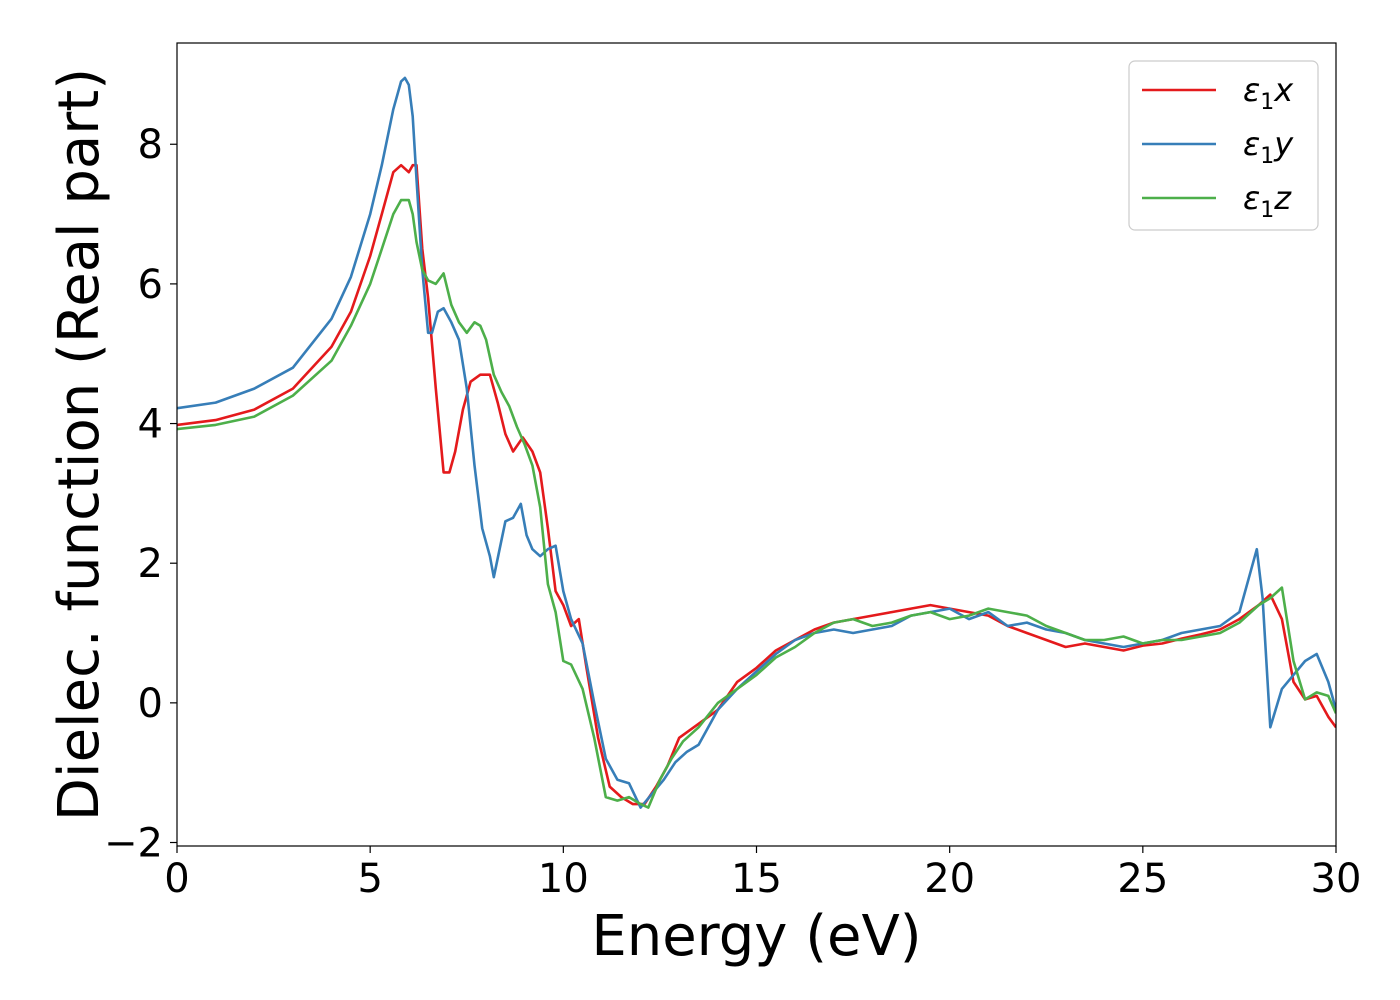 This screenshot has width=1400, height=1000. What do you see at coordinates (176, 879) in the screenshot?
I see `x-tick-label: 0` at bounding box center [176, 879].